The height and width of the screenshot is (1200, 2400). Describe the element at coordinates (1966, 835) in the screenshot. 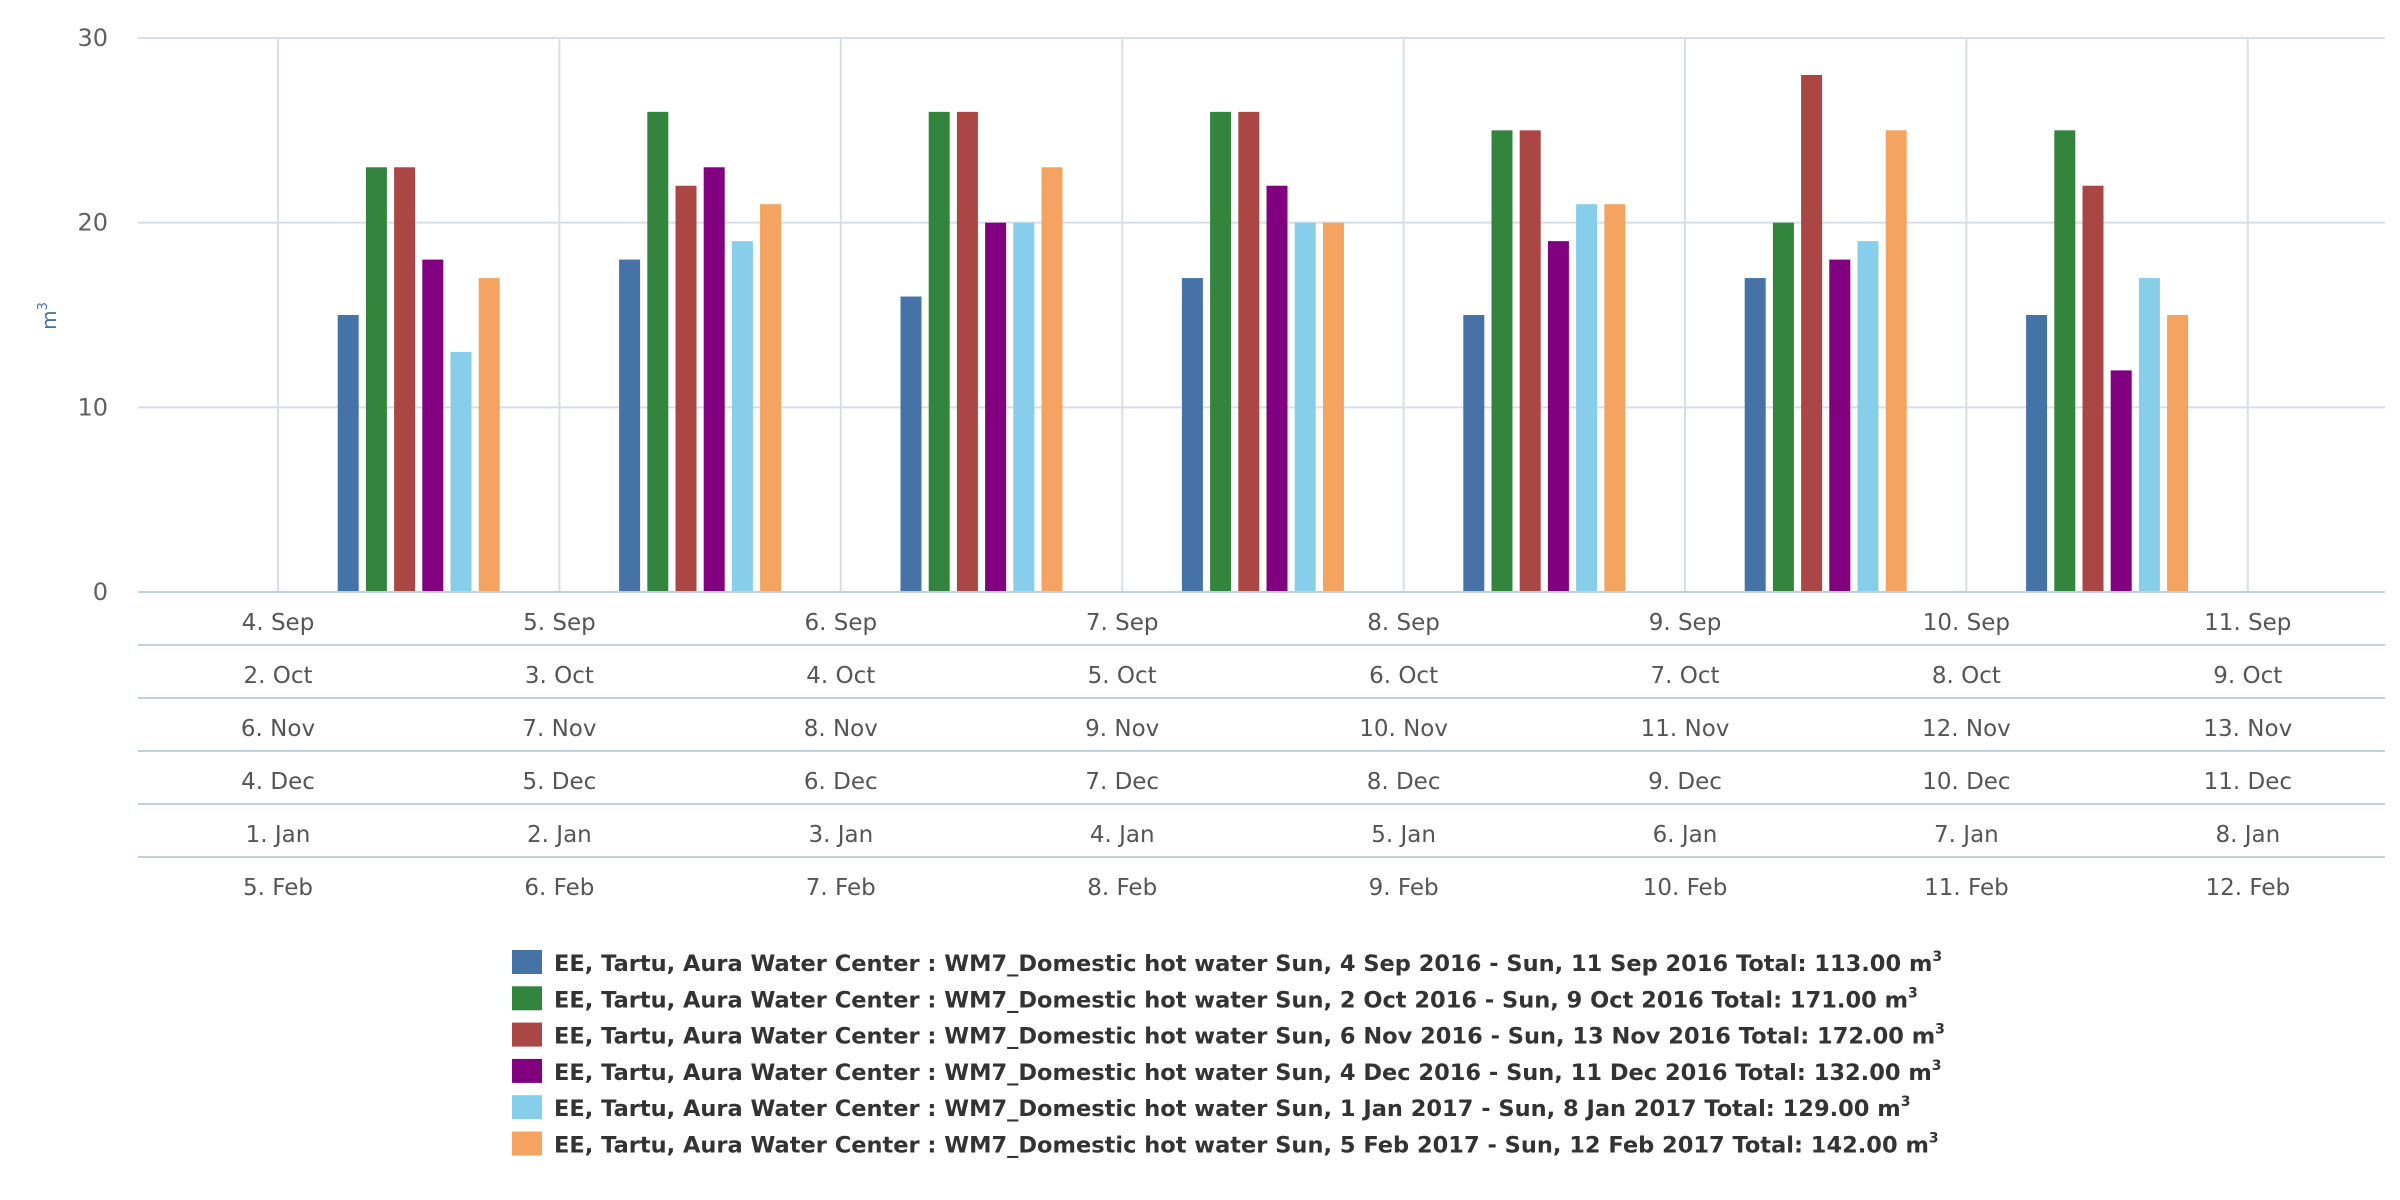

I see `x-tick-label: 7. Jan` at that location.